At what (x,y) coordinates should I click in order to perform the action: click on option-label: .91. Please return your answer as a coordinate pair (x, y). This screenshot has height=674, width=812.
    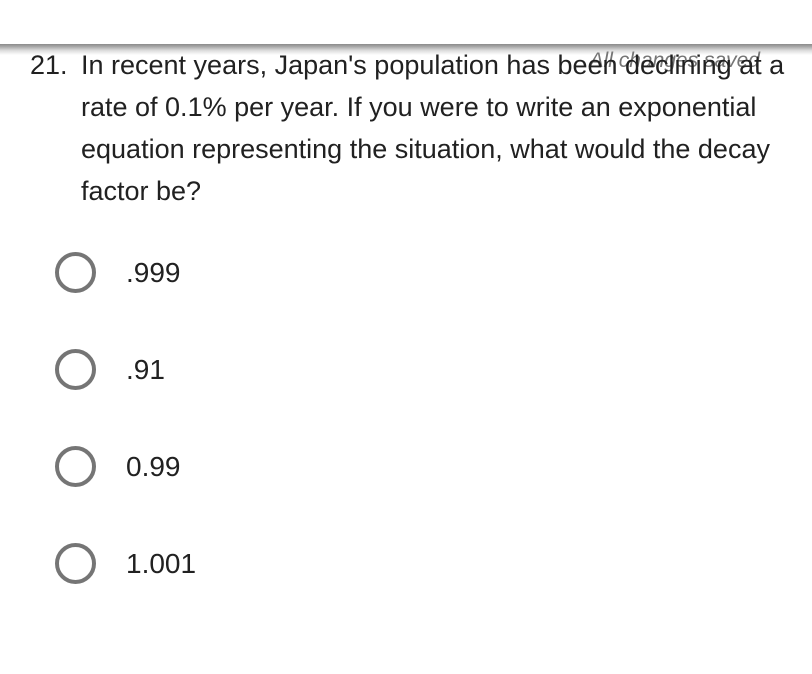
    Looking at the image, I should click on (145, 369).